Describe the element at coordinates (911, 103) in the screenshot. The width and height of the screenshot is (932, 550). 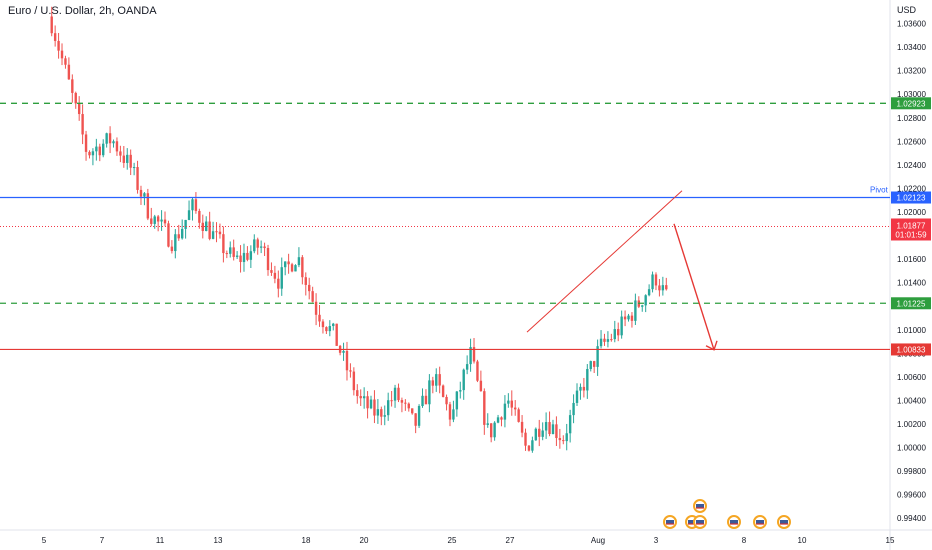
I see `level-price-label: 1.02923` at that location.